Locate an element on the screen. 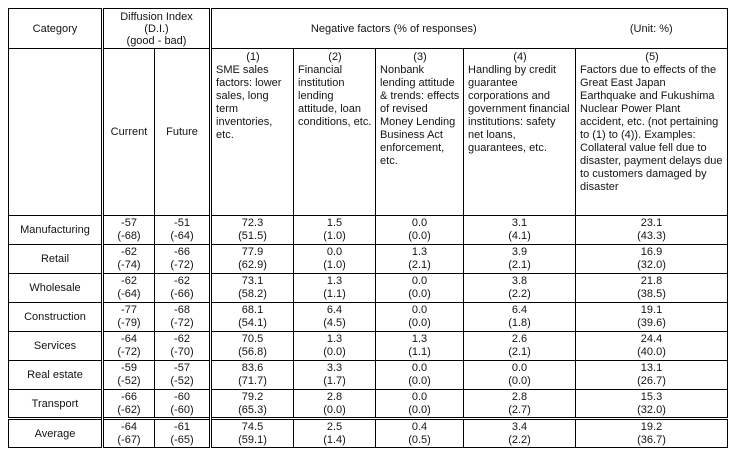 The width and height of the screenshot is (734, 458). row-label: Retail is located at coordinates (55, 259).